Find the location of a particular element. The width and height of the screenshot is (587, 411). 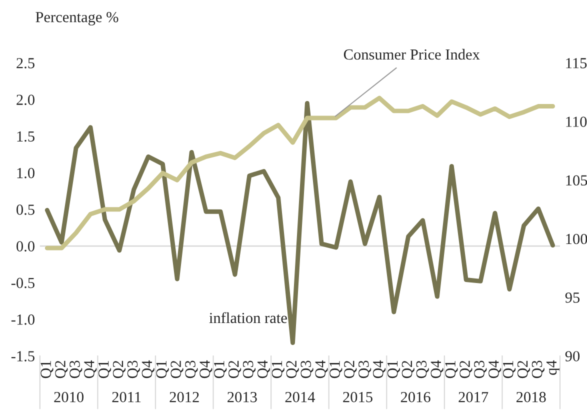

text: 2014 is located at coordinates (300, 397).